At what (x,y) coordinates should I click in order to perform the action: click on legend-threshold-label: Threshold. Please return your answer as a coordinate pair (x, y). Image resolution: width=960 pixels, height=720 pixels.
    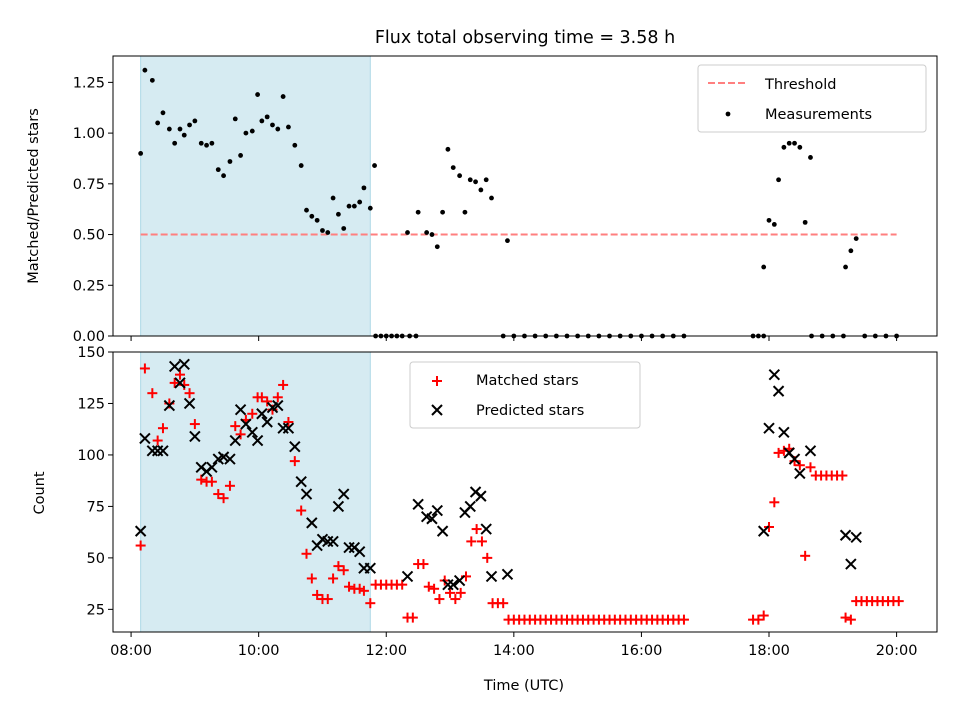
    Looking at the image, I should click on (800, 85).